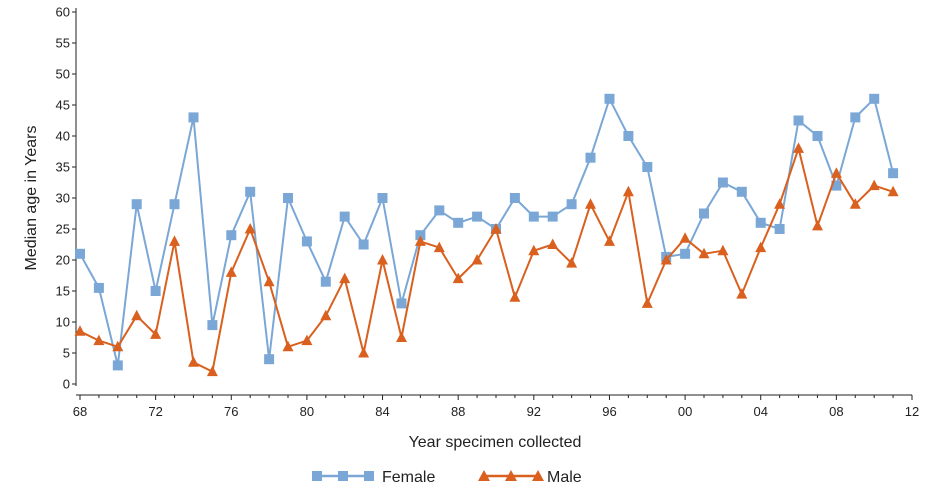 The width and height of the screenshot is (939, 488). Describe the element at coordinates (63, 291) in the screenshot. I see `y-tick-label: 15` at that location.